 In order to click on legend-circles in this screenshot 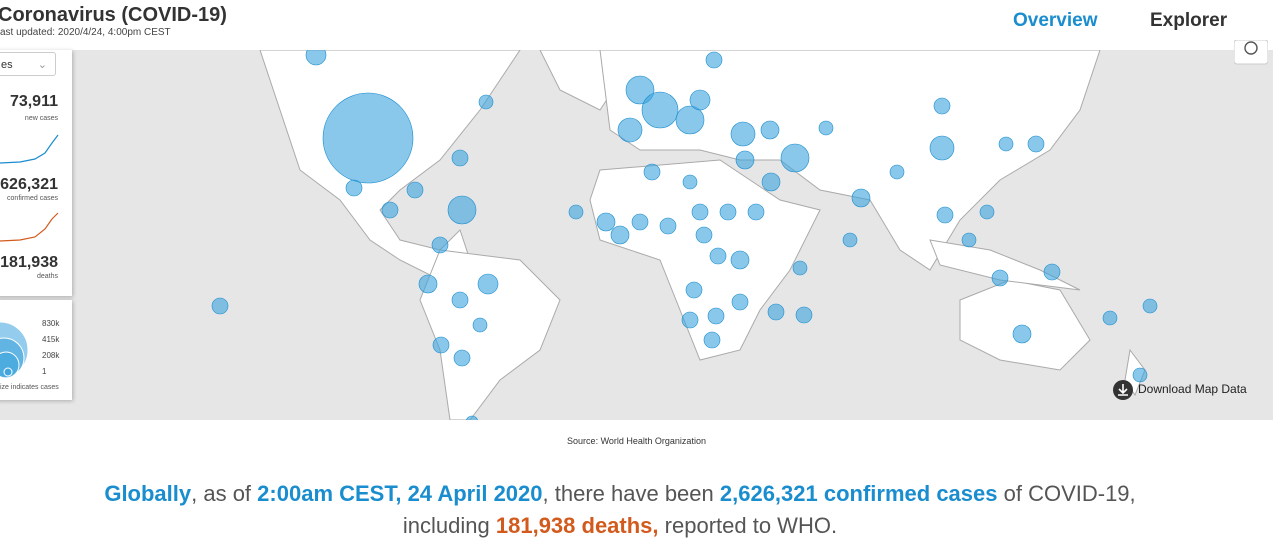, I will do `click(14, 350)`.